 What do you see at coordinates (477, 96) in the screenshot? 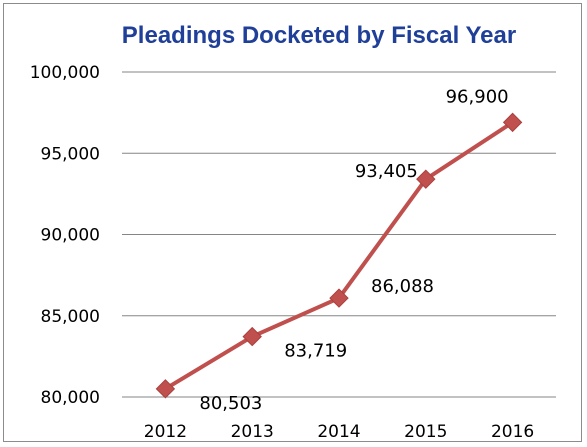
I see `data-label: 96,900` at bounding box center [477, 96].